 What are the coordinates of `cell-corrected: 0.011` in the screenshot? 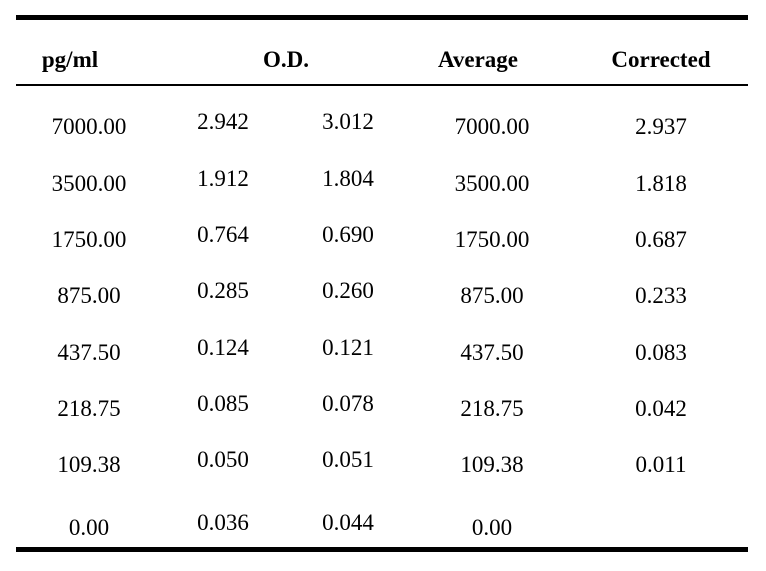 It's located at (661, 464).